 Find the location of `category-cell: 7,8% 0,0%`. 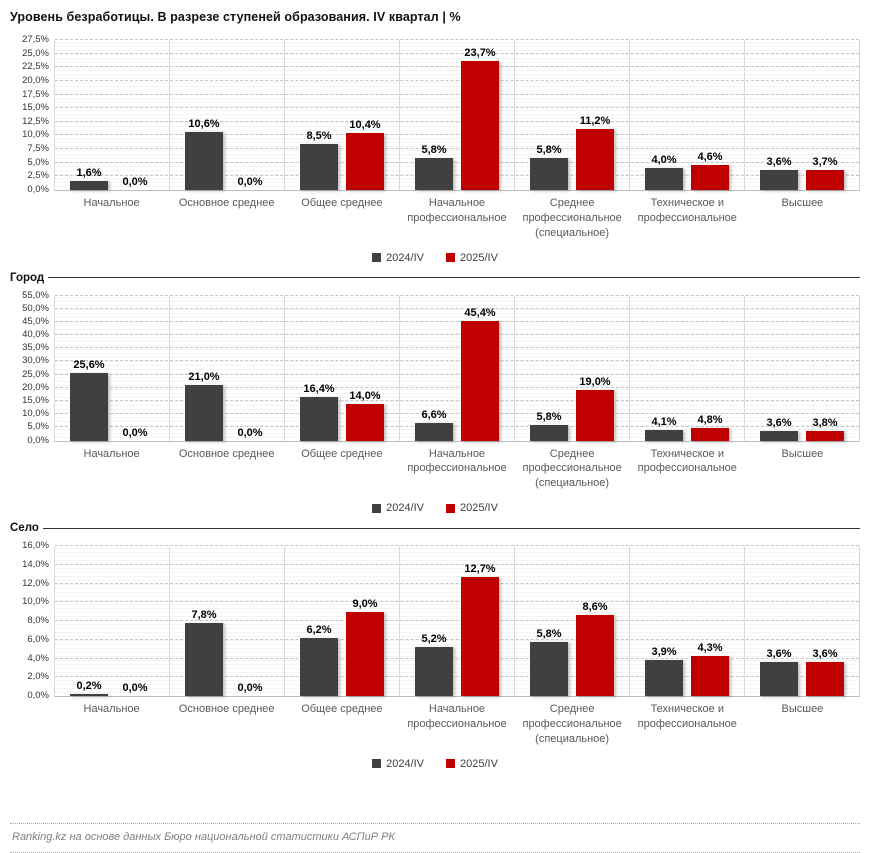

category-cell: 7,8% 0,0% is located at coordinates (227, 621).